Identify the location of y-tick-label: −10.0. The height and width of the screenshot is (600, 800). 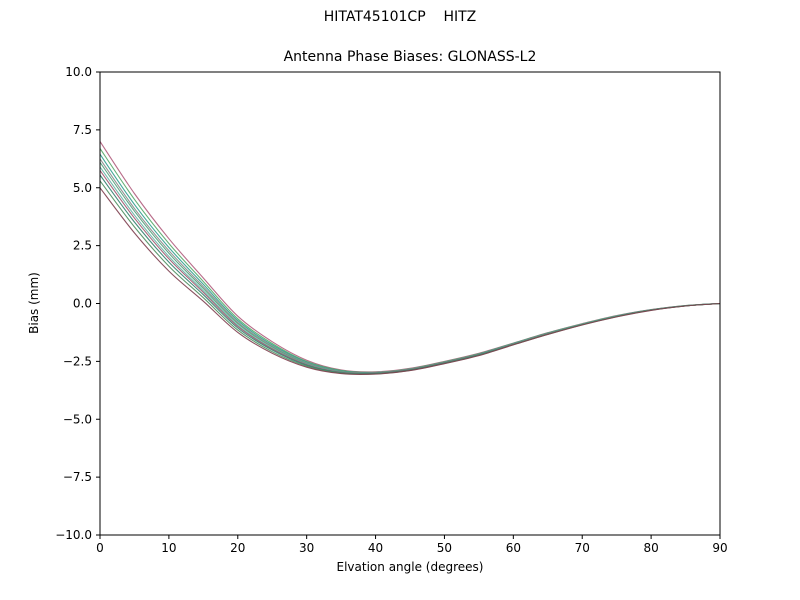
(73, 535).